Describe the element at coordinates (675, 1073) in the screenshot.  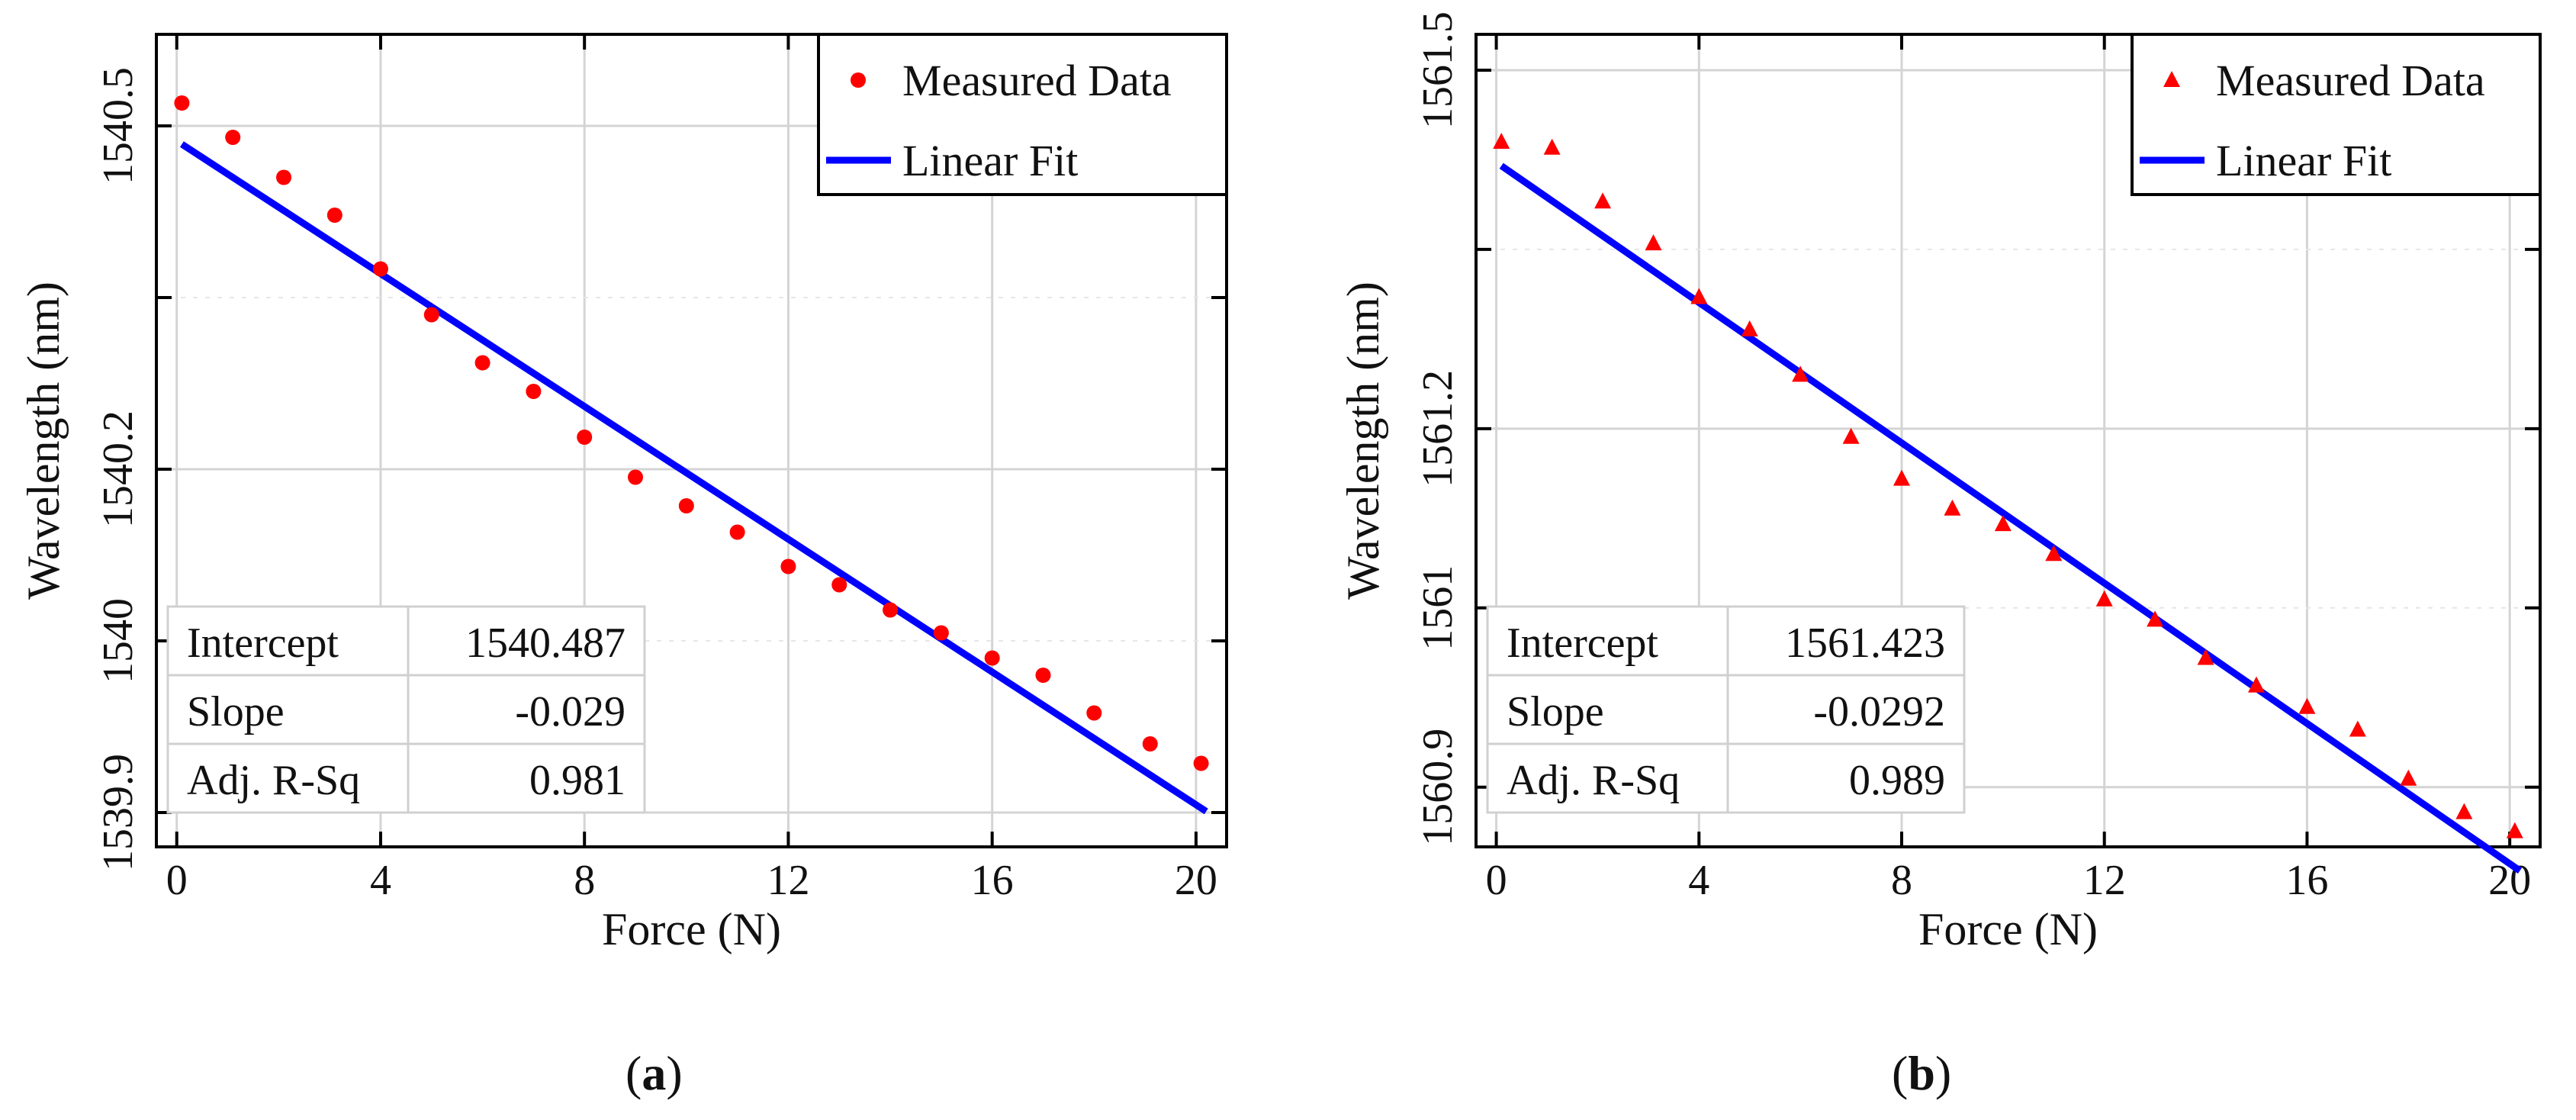
I see `caption-a-close: )` at that location.